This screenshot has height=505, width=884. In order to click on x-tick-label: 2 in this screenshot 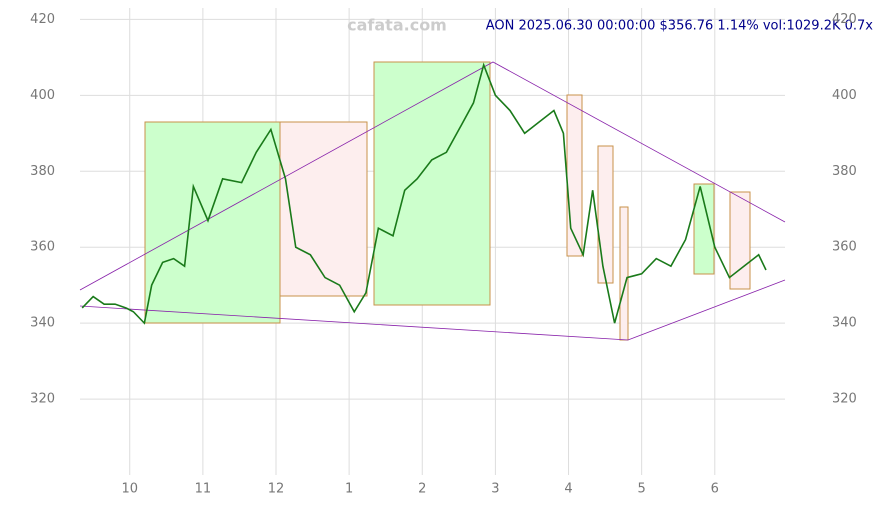, I will do `click(422, 489)`.